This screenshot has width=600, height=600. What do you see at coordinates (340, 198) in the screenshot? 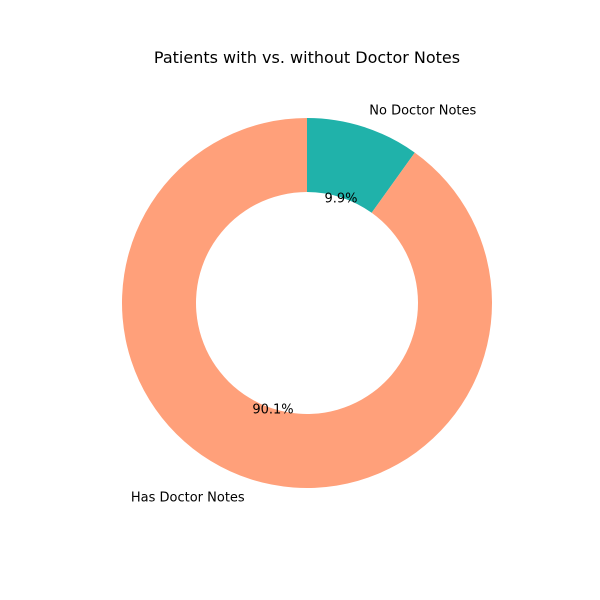
I see `percent-label: 9.9%` at bounding box center [340, 198].